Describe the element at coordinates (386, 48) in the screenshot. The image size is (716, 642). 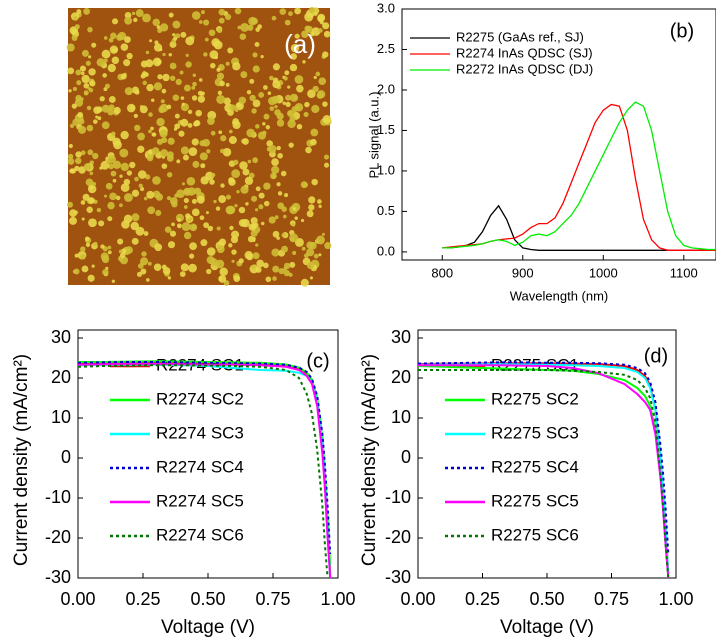
I see `y-tick-label: 2.5` at that location.